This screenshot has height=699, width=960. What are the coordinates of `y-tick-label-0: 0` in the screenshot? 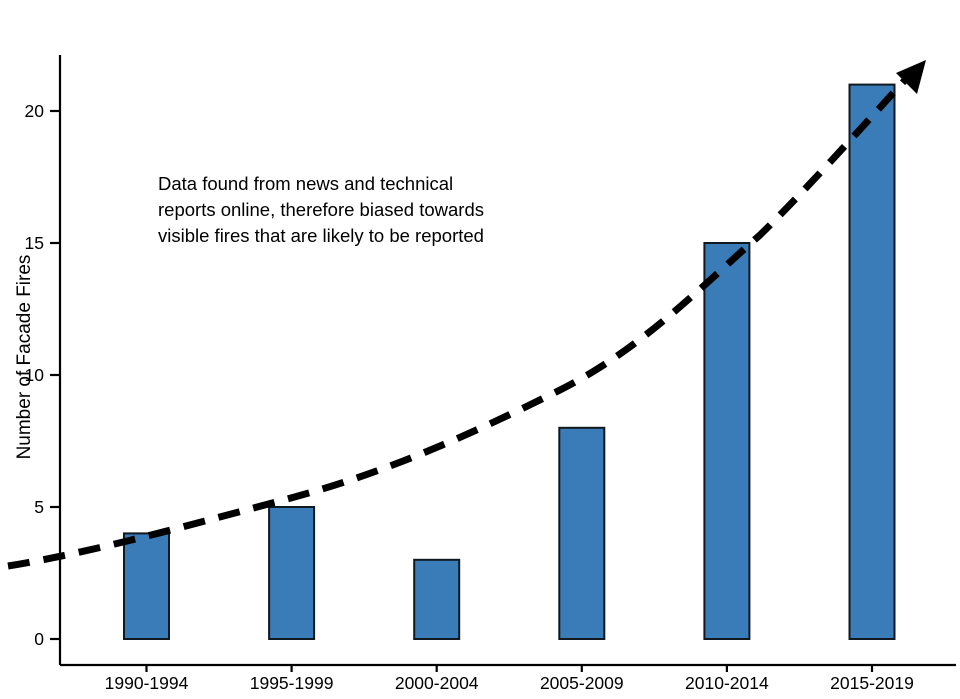 It's located at (39, 639).